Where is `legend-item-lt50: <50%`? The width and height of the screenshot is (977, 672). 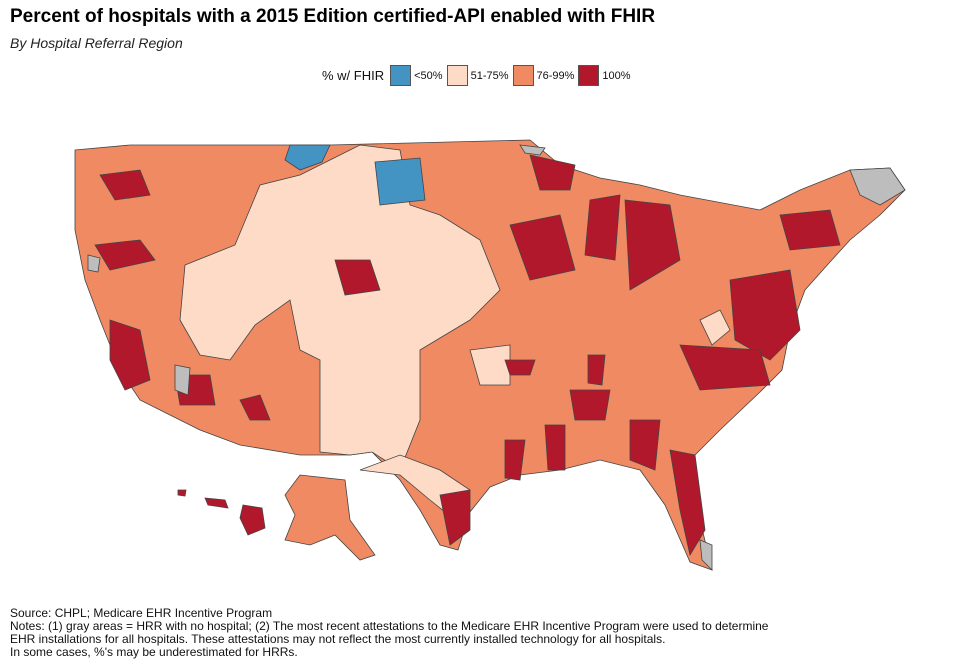
legend-item-lt50: <50% is located at coordinates (416, 75).